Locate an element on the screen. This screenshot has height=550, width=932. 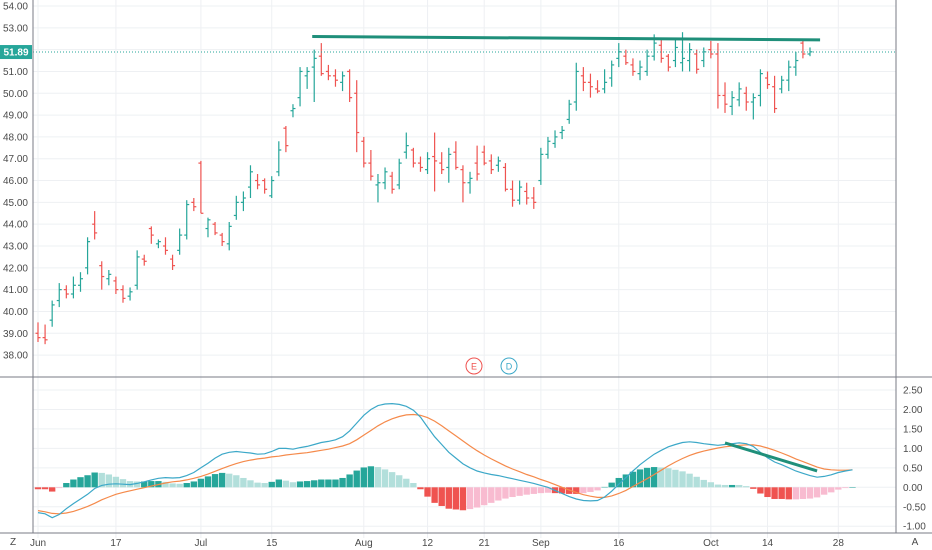
resistance-trendline is located at coordinates (566, 38).